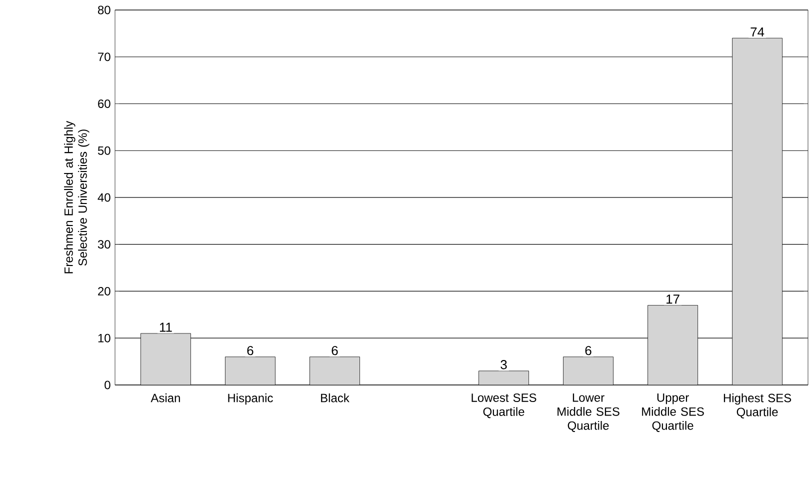 Image resolution: width=810 pixels, height=482 pixels. I want to click on data-label: 3, so click(503, 365).